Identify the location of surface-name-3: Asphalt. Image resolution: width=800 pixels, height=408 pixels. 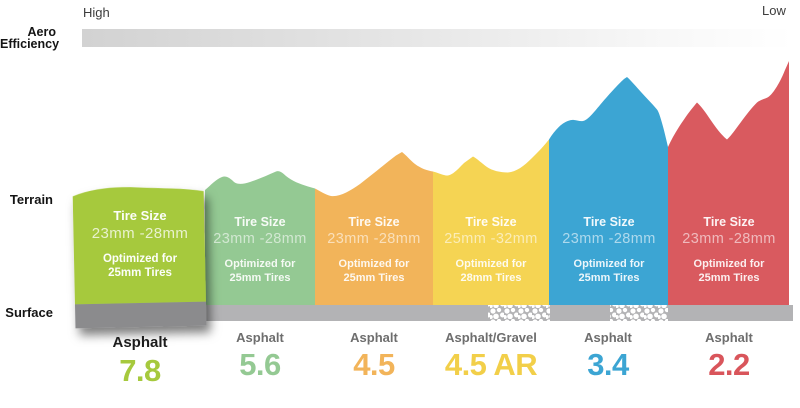
(374, 337).